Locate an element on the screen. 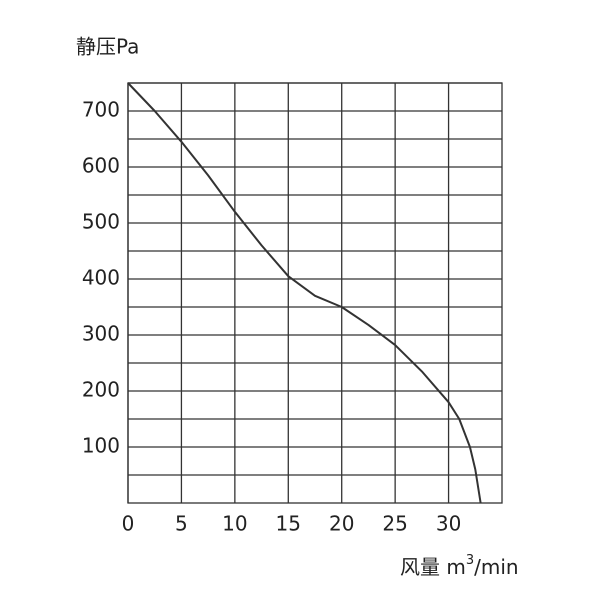  x-tick-label: 30 is located at coordinates (448, 524).